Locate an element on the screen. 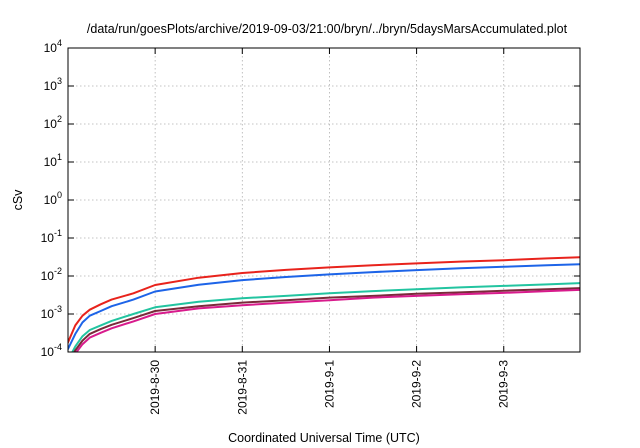  y-tick-exponent: 4 is located at coordinates (59, 43).